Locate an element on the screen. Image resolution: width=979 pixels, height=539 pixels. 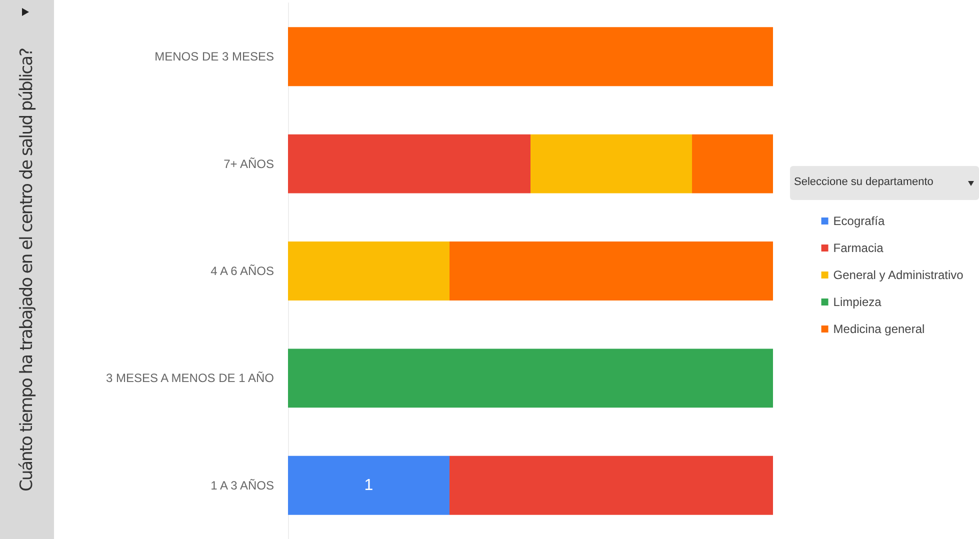
dropdown-field: Seleccione su departamento is located at coordinates (884, 183).